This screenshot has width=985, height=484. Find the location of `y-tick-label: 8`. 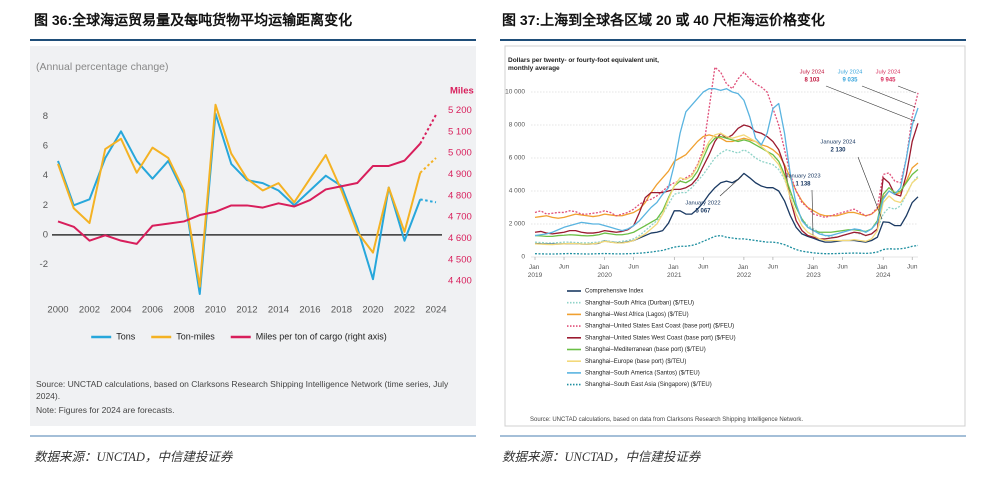

y-tick-label: 8 is located at coordinates (45, 116).